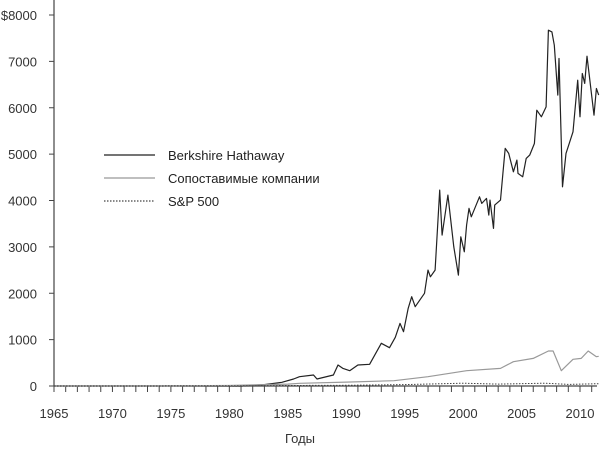  What do you see at coordinates (346, 413) in the screenshot?
I see `x-tick-label: 1990` at bounding box center [346, 413].